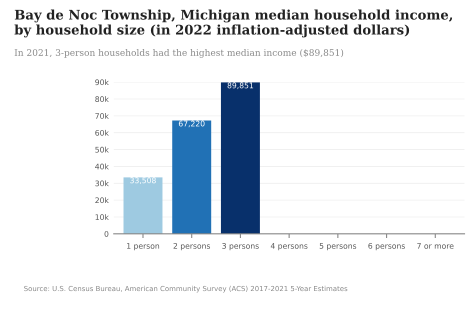  I want to click on chart-subtitle: In 2021, 3-person households had the highest median income ($89,851), so click(179, 53).